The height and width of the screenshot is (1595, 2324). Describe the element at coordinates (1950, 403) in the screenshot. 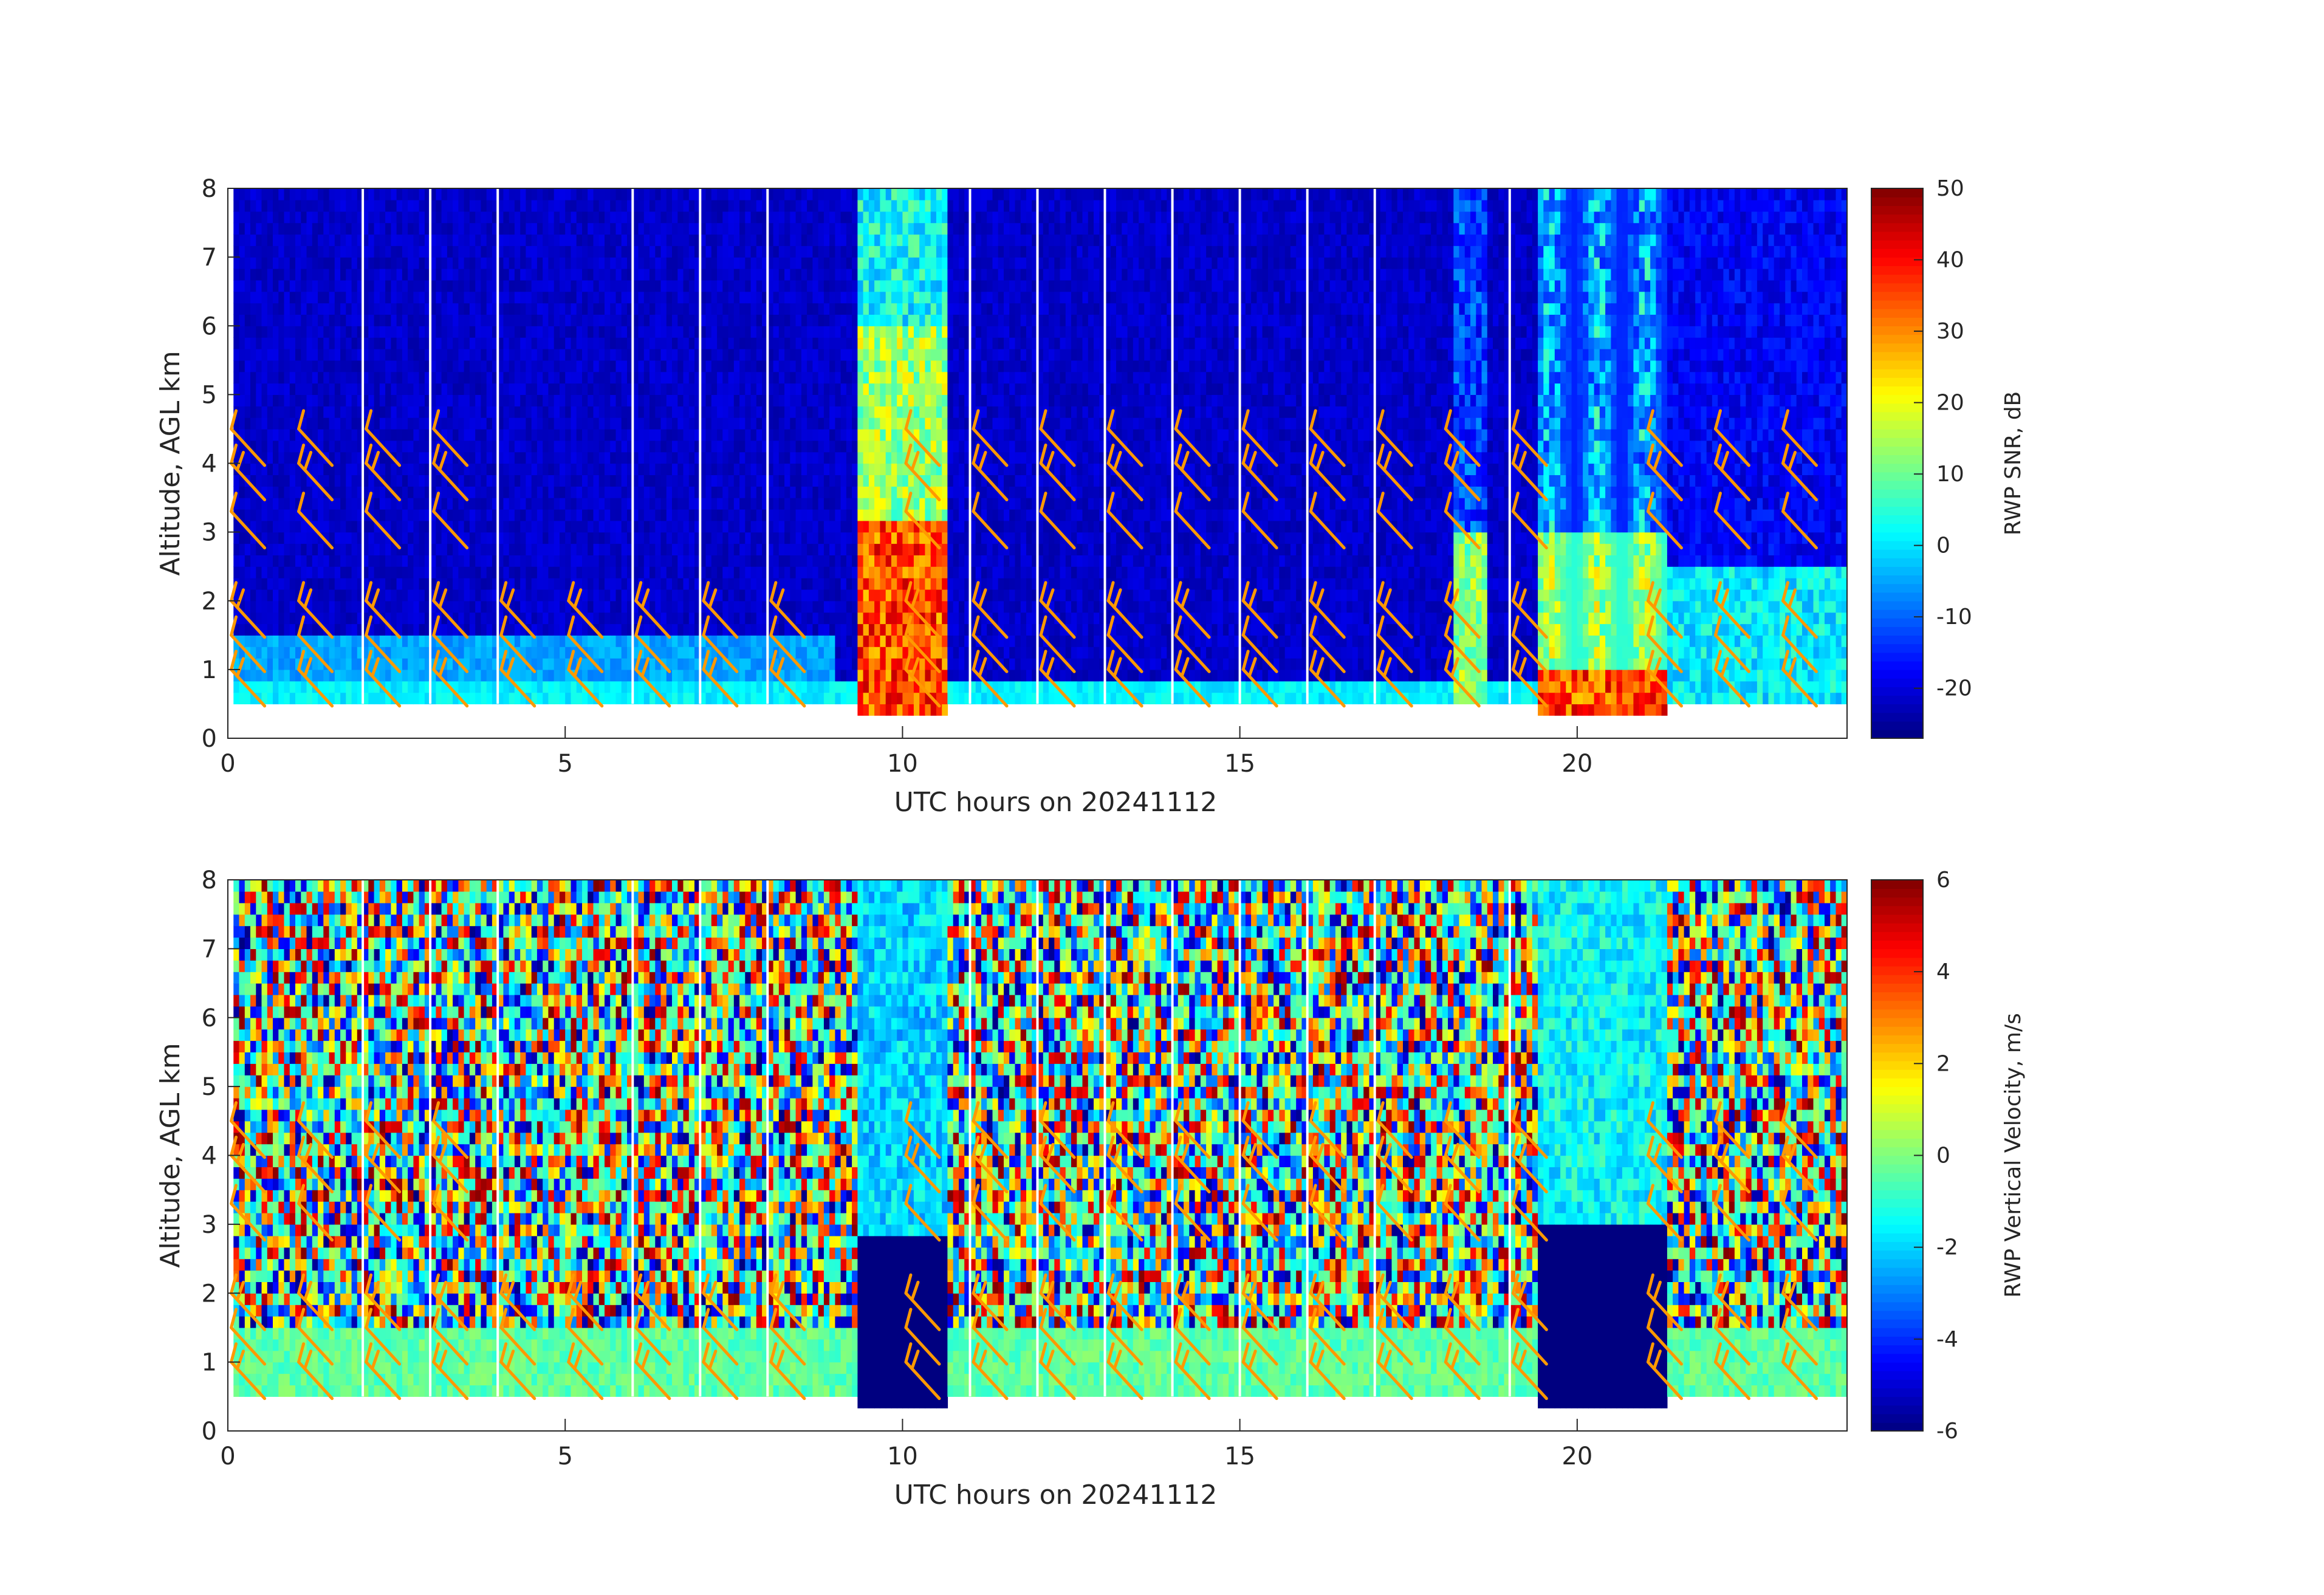

I see `colorbar-tick-label: 20` at that location.